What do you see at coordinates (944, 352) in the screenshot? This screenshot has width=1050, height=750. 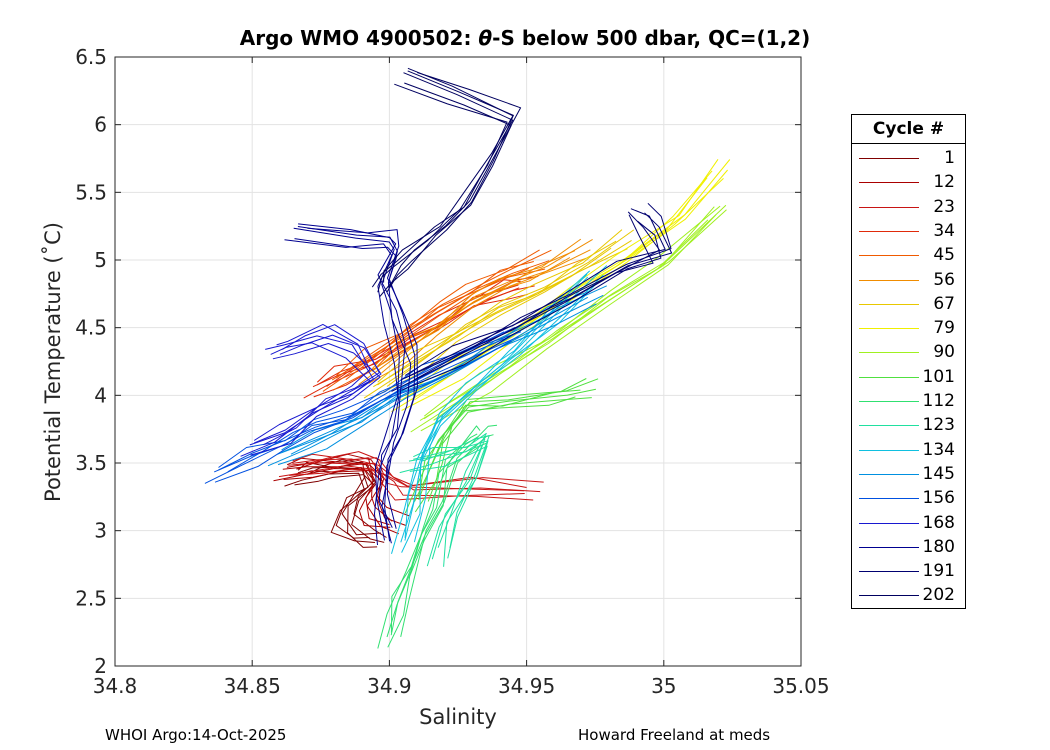 I see `legend-label: 90` at bounding box center [944, 352].